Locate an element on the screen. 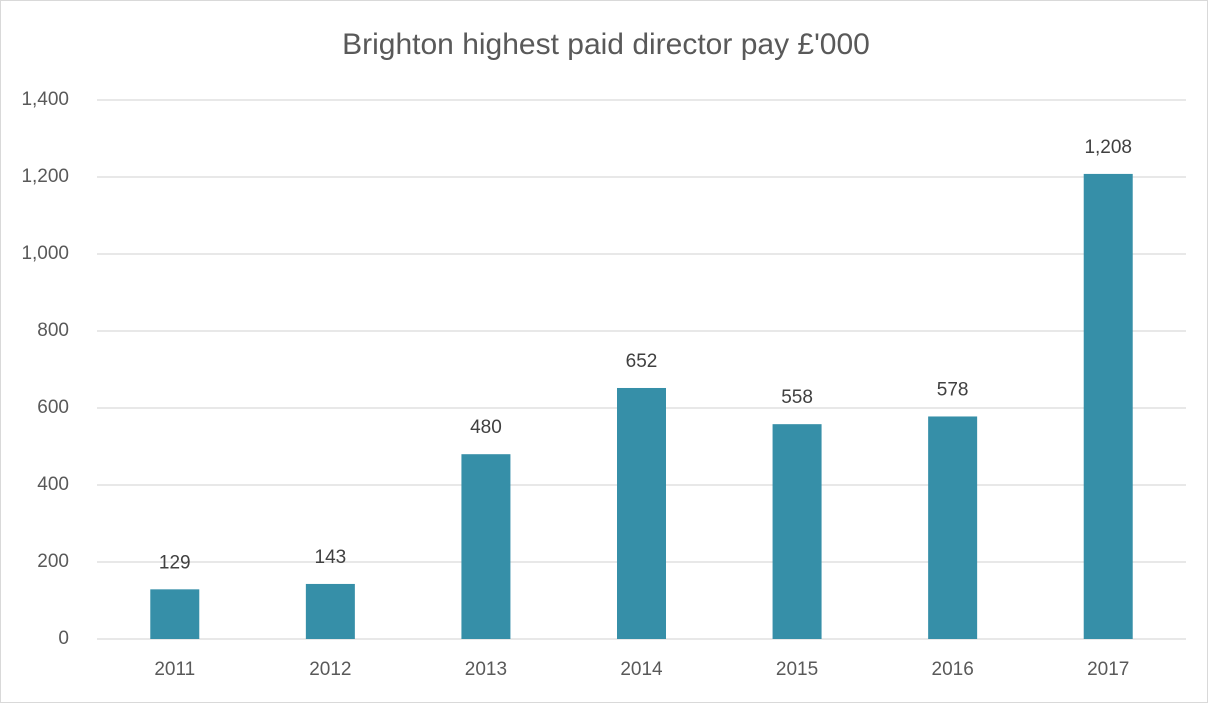 The image size is (1208, 703). value-label: 1,208 is located at coordinates (1108, 147).